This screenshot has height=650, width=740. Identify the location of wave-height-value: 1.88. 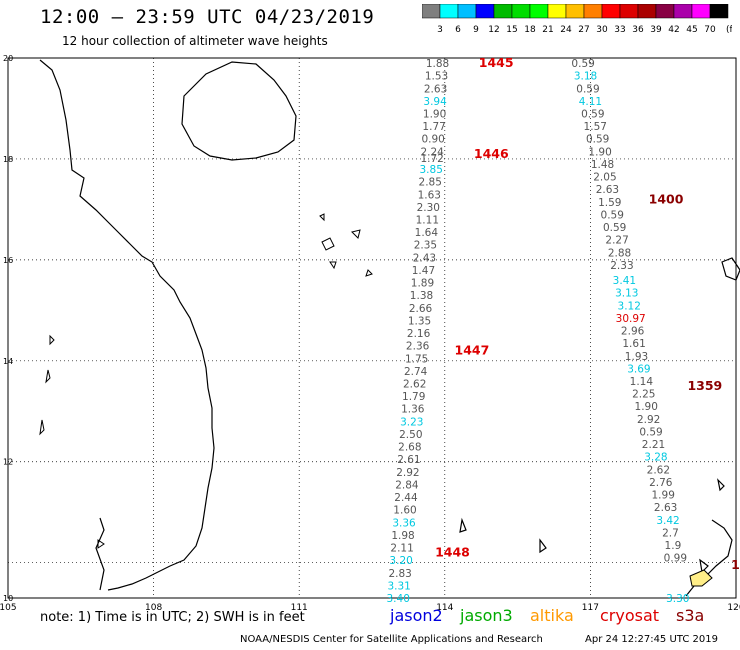
(437, 64).